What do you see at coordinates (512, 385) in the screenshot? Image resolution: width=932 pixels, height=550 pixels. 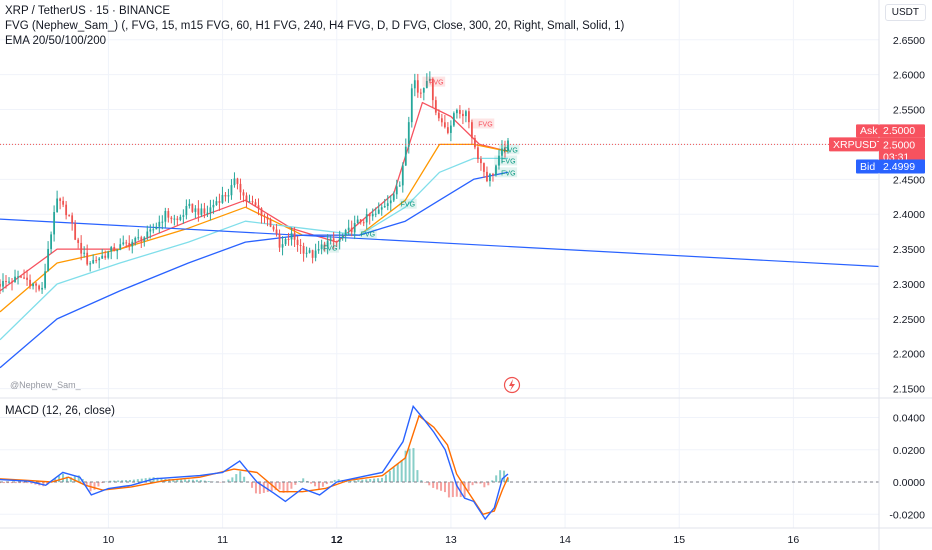 I see `lightning-icon` at bounding box center [512, 385].